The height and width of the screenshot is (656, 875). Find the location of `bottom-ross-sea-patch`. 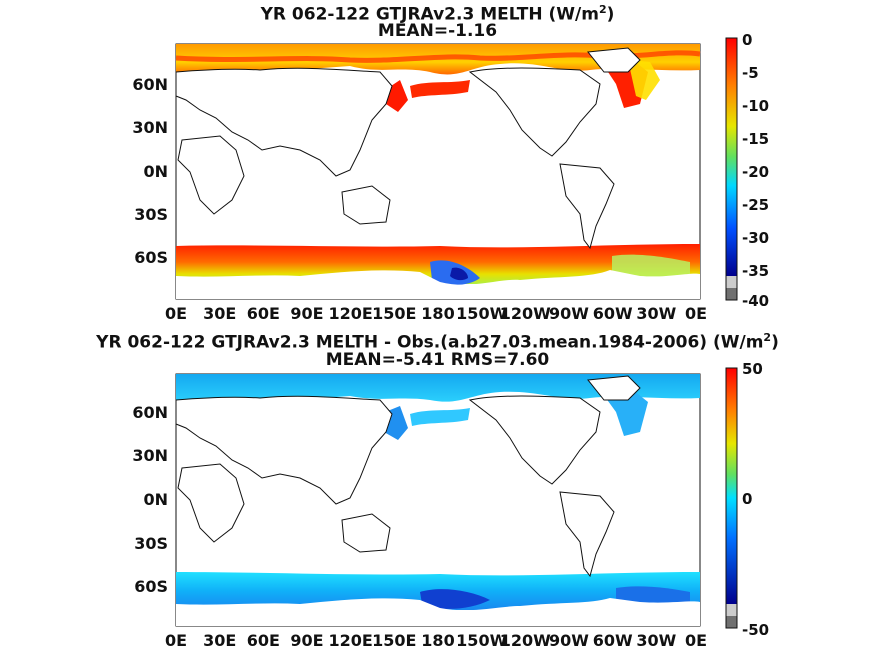

bottom-ross-sea-patch is located at coordinates (455, 599).